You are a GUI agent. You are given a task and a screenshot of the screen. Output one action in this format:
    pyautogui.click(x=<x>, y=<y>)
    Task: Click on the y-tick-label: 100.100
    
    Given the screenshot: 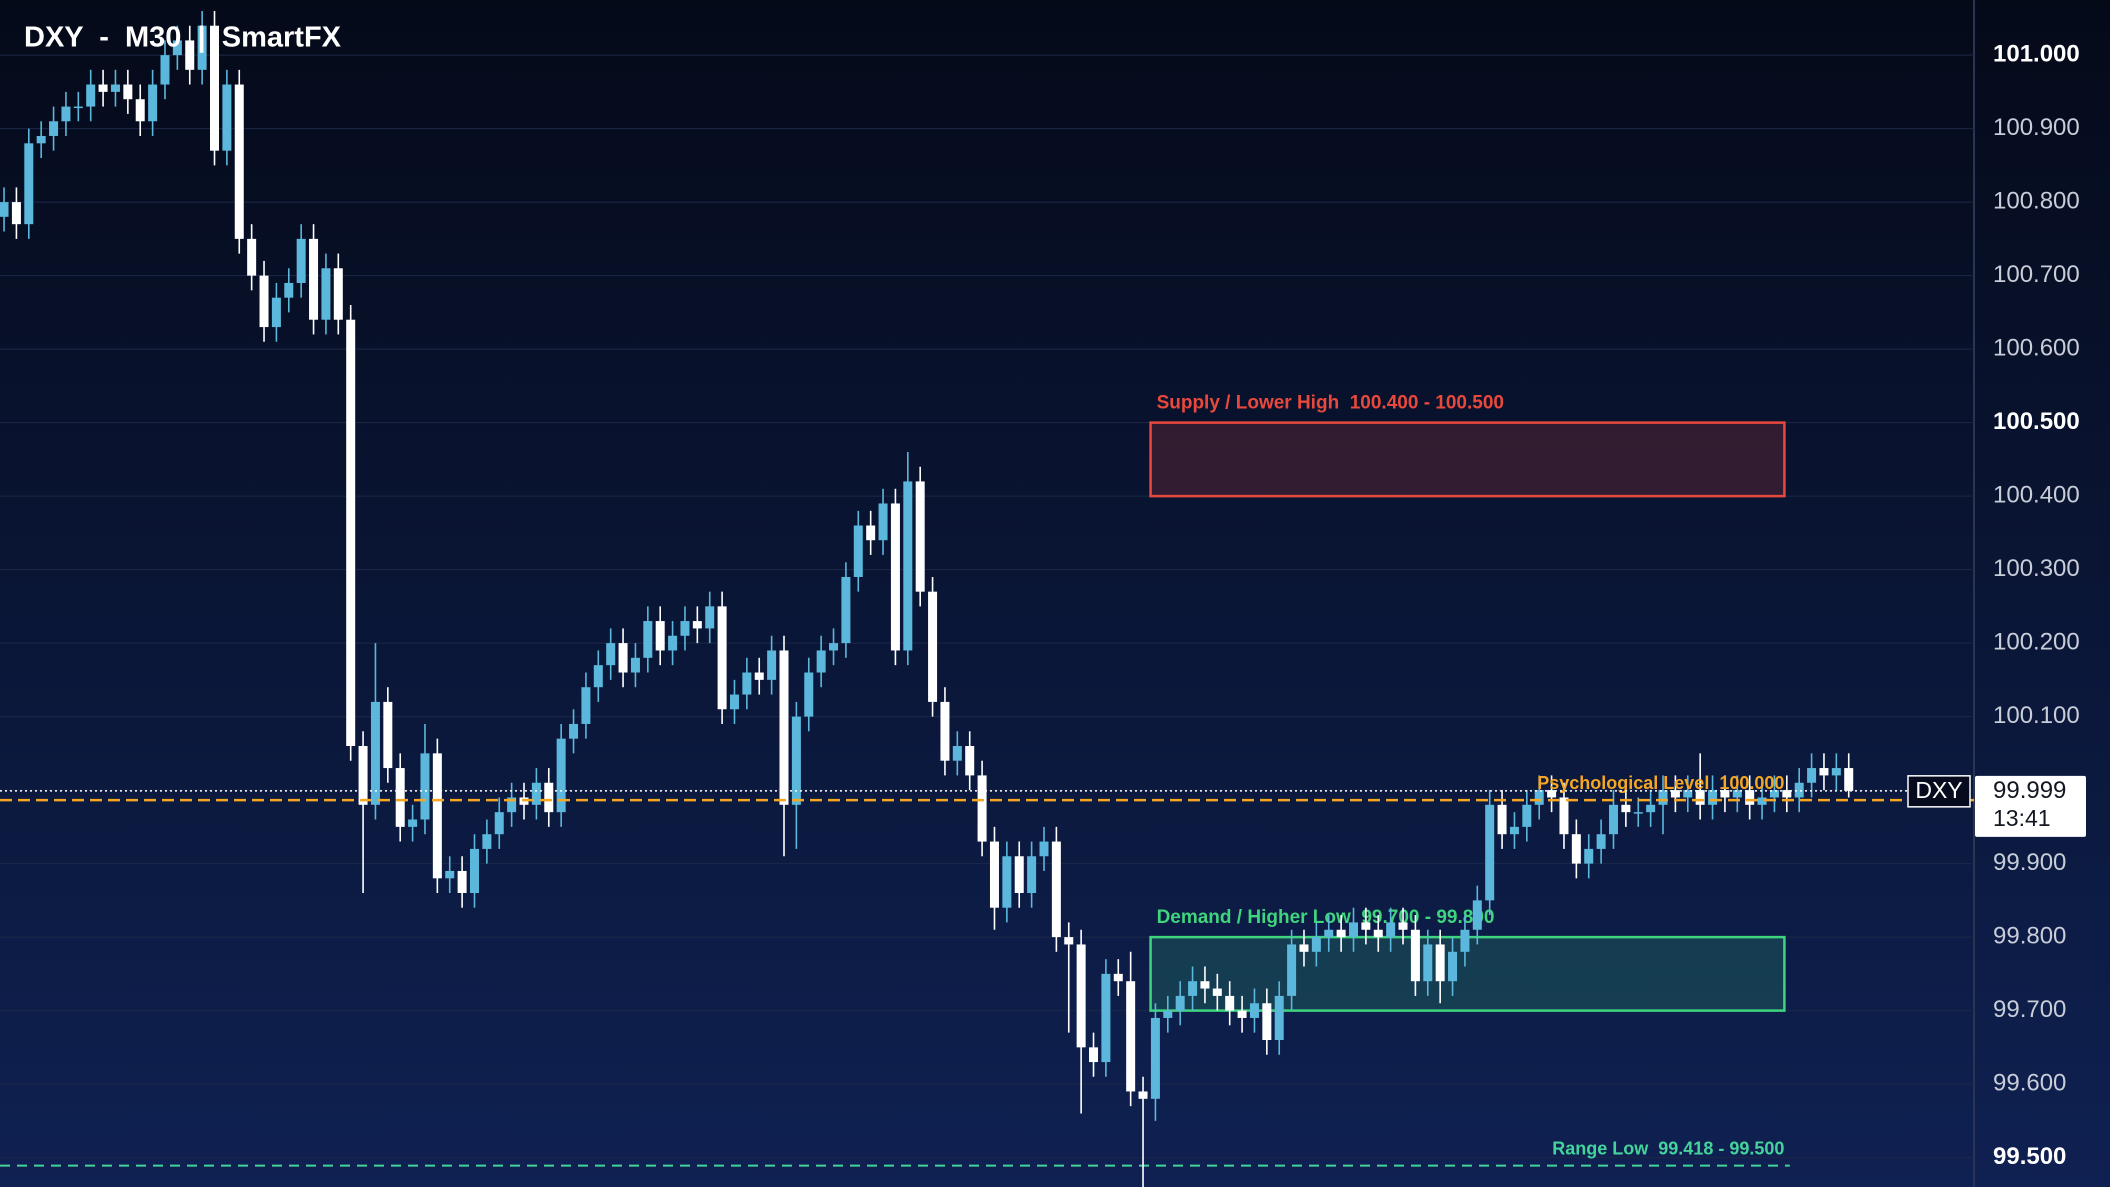 What is the action you would take?
    pyautogui.click(x=2036, y=715)
    